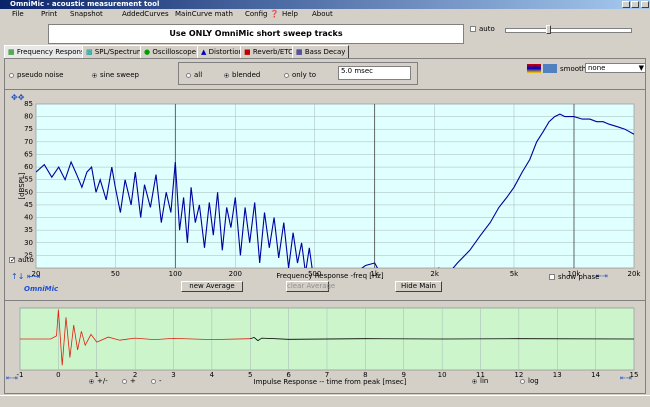 The width and height of the screenshot is (650, 407). I want to click on tab: ■ Reverb/ETC, so click(269, 52).